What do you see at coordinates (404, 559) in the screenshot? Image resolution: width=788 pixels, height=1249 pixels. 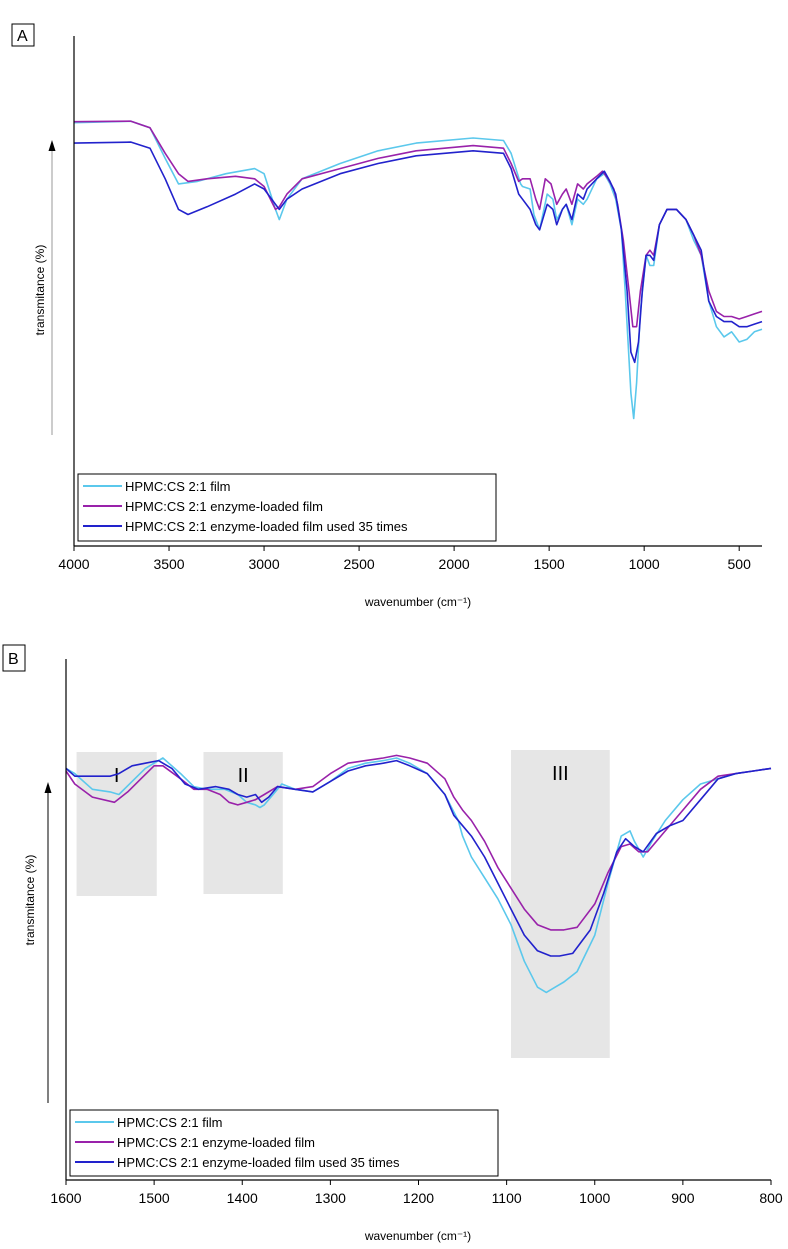 I see `panel-a-x-ticks: 4000 3500 3000 2500 2000 1500 1000 500` at bounding box center [404, 559].